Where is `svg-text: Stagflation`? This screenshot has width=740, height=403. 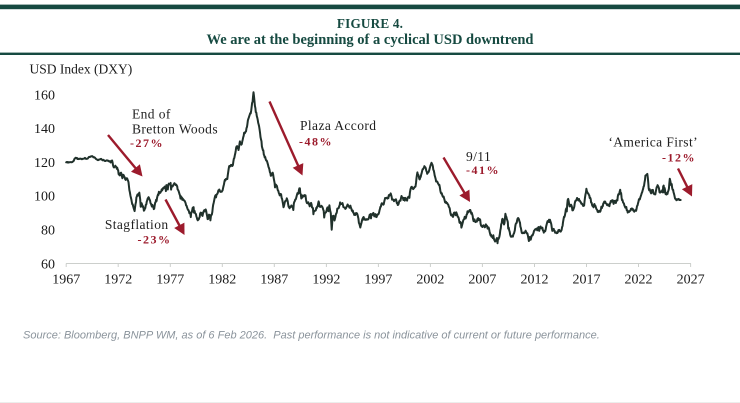 svg-text: Stagflation is located at coordinates (137, 224).